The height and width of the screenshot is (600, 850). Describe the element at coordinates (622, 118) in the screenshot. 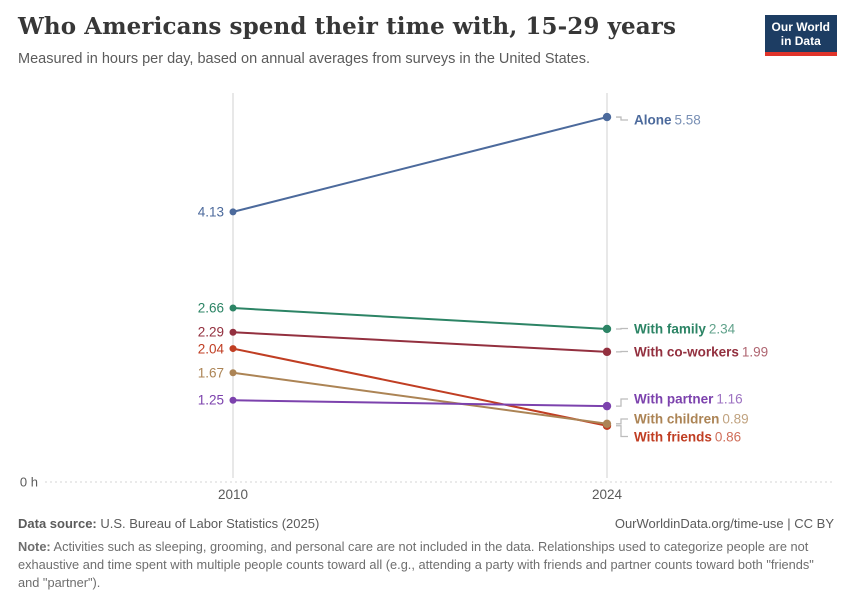

I see `connector-alone` at that location.